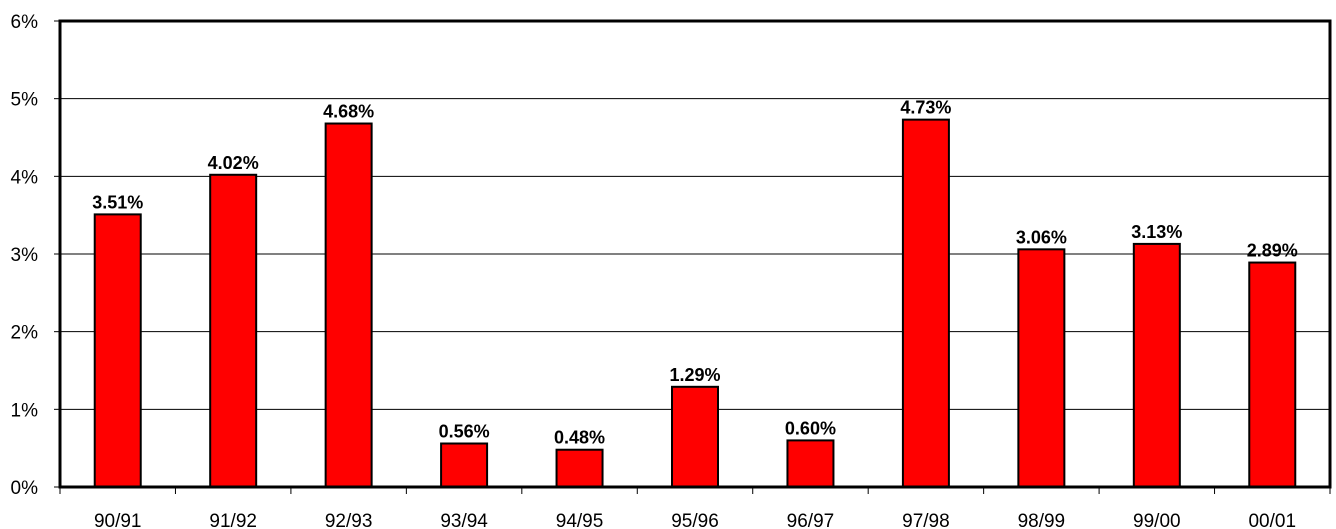  I want to click on y-tick-label: 2%, so click(25, 333).